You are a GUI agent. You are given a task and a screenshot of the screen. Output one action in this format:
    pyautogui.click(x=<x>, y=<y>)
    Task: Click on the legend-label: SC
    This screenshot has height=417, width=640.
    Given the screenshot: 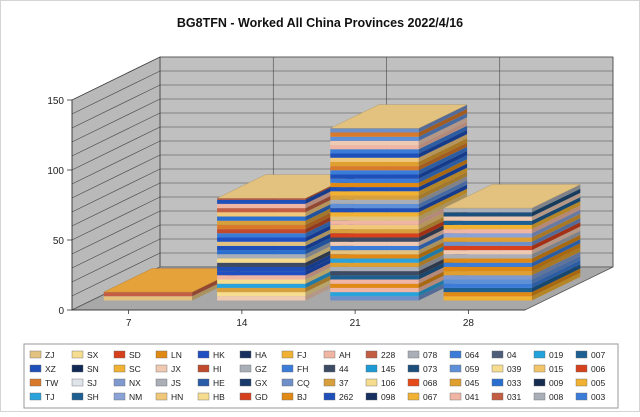 What is the action you would take?
    pyautogui.click(x=135, y=369)
    